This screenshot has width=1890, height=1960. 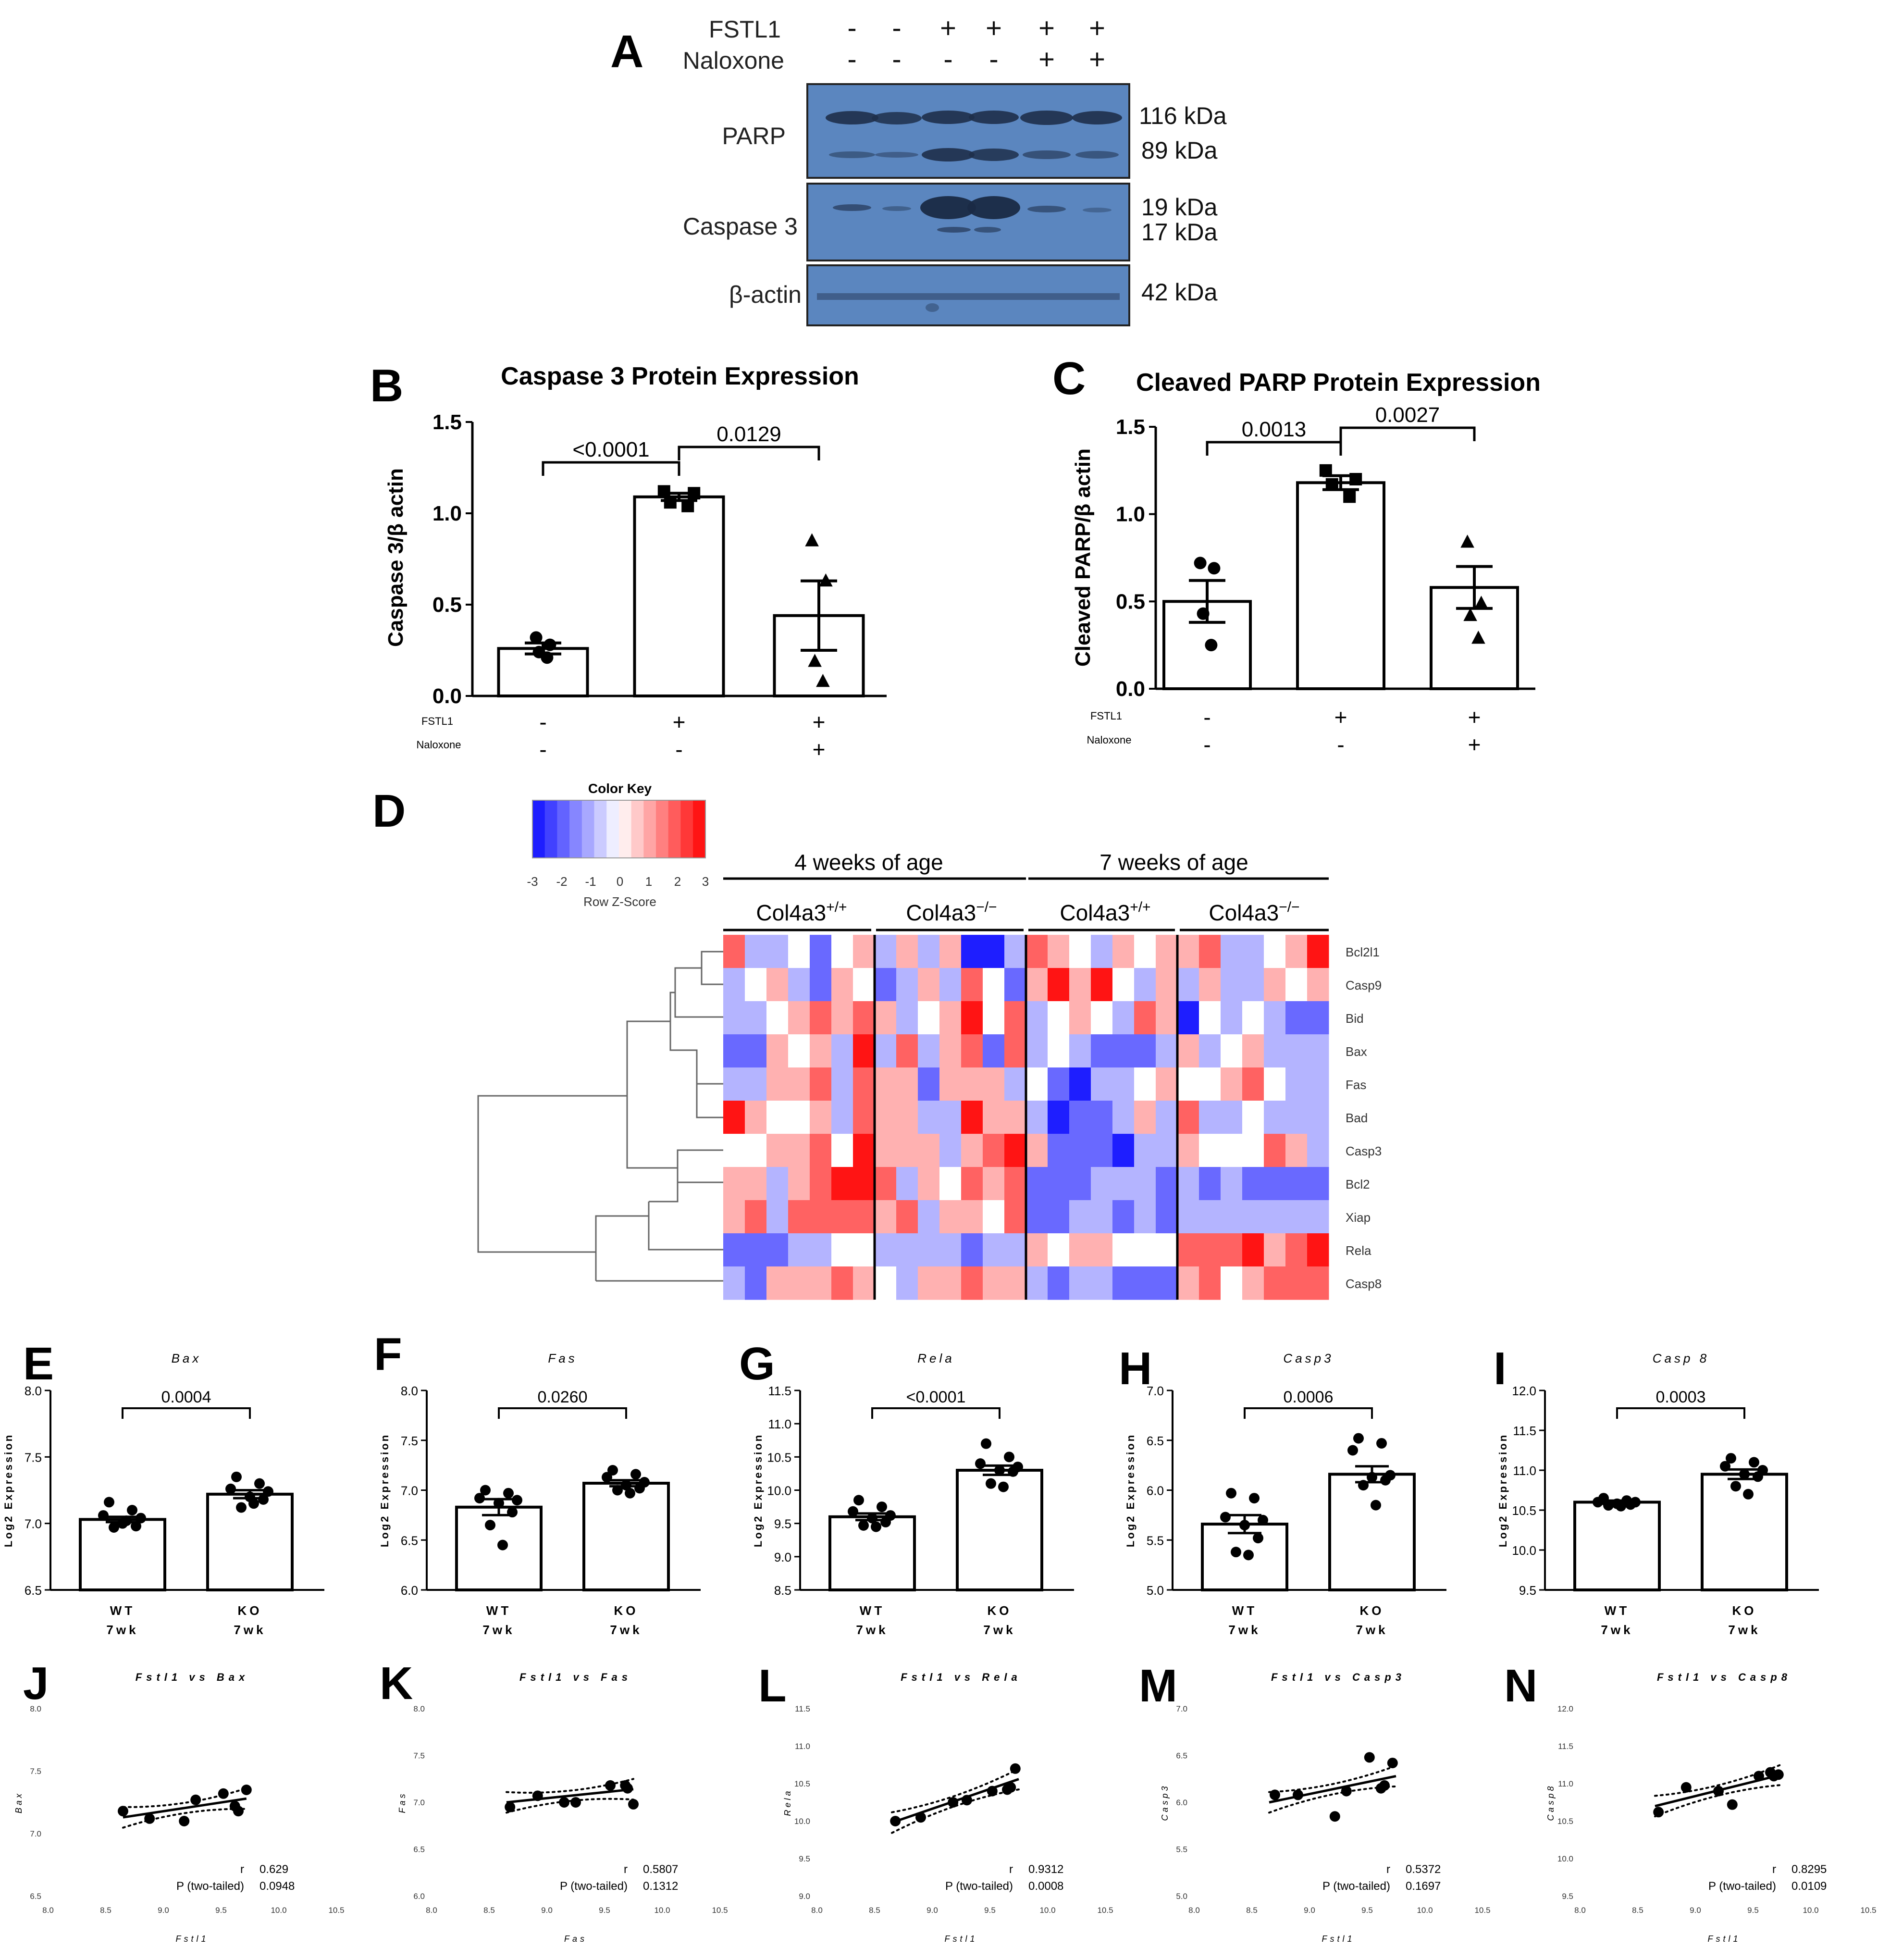 I want to click on gene-label: Rela, so click(x=1359, y=1250).